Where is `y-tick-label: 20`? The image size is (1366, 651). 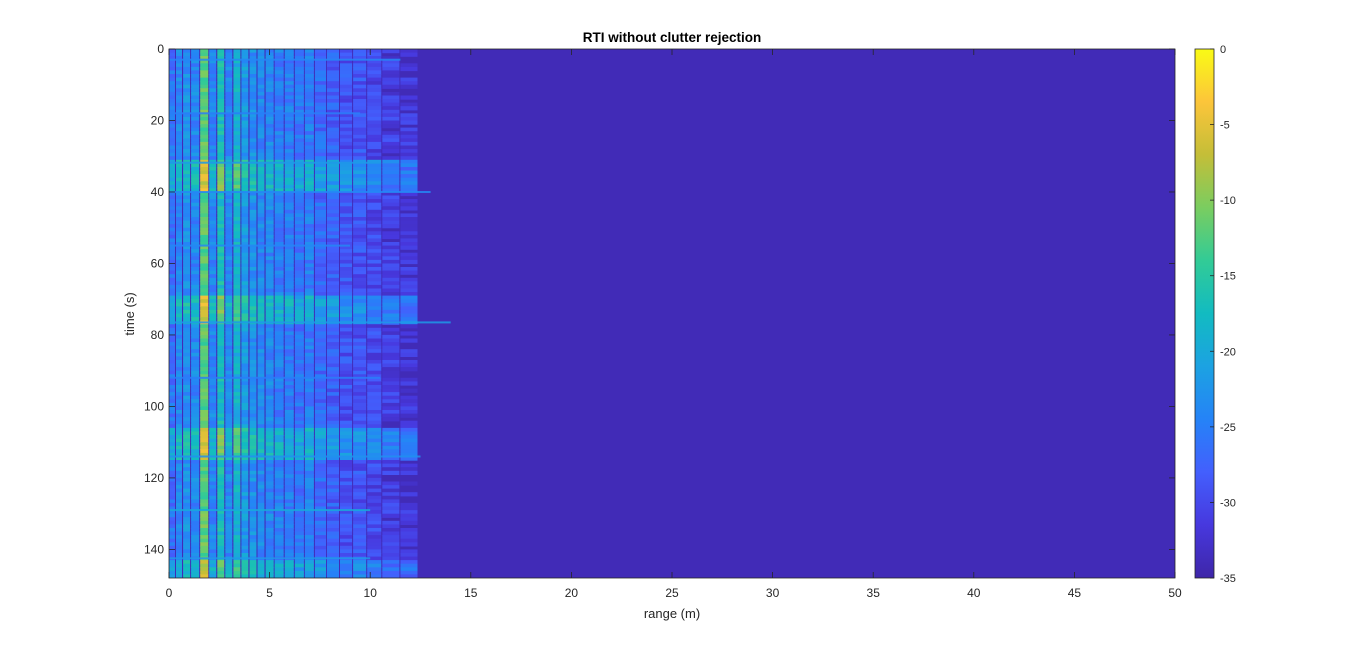 y-tick-label: 20 is located at coordinates (158, 120).